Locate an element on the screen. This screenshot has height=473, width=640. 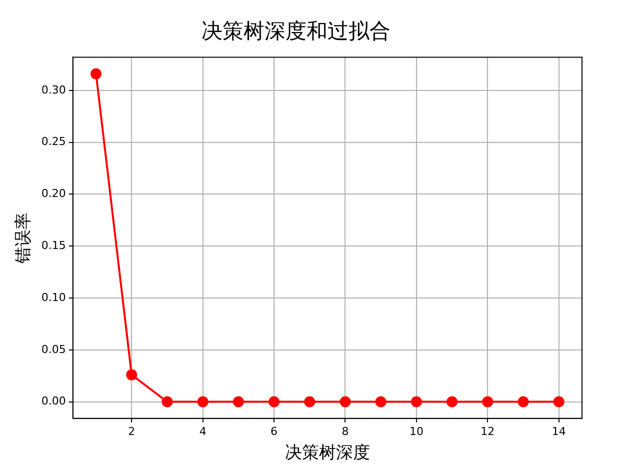
x-tick-label: 2 is located at coordinates (132, 431).